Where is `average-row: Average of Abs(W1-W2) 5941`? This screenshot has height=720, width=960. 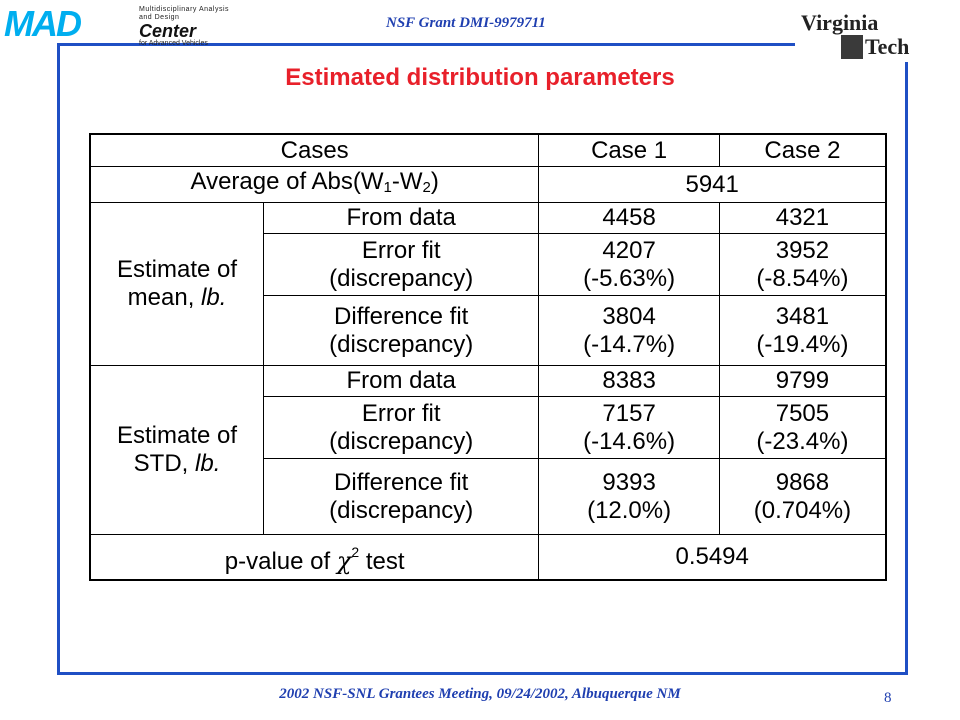 average-row: Average of Abs(W1-W2) 5941 is located at coordinates (488, 185).